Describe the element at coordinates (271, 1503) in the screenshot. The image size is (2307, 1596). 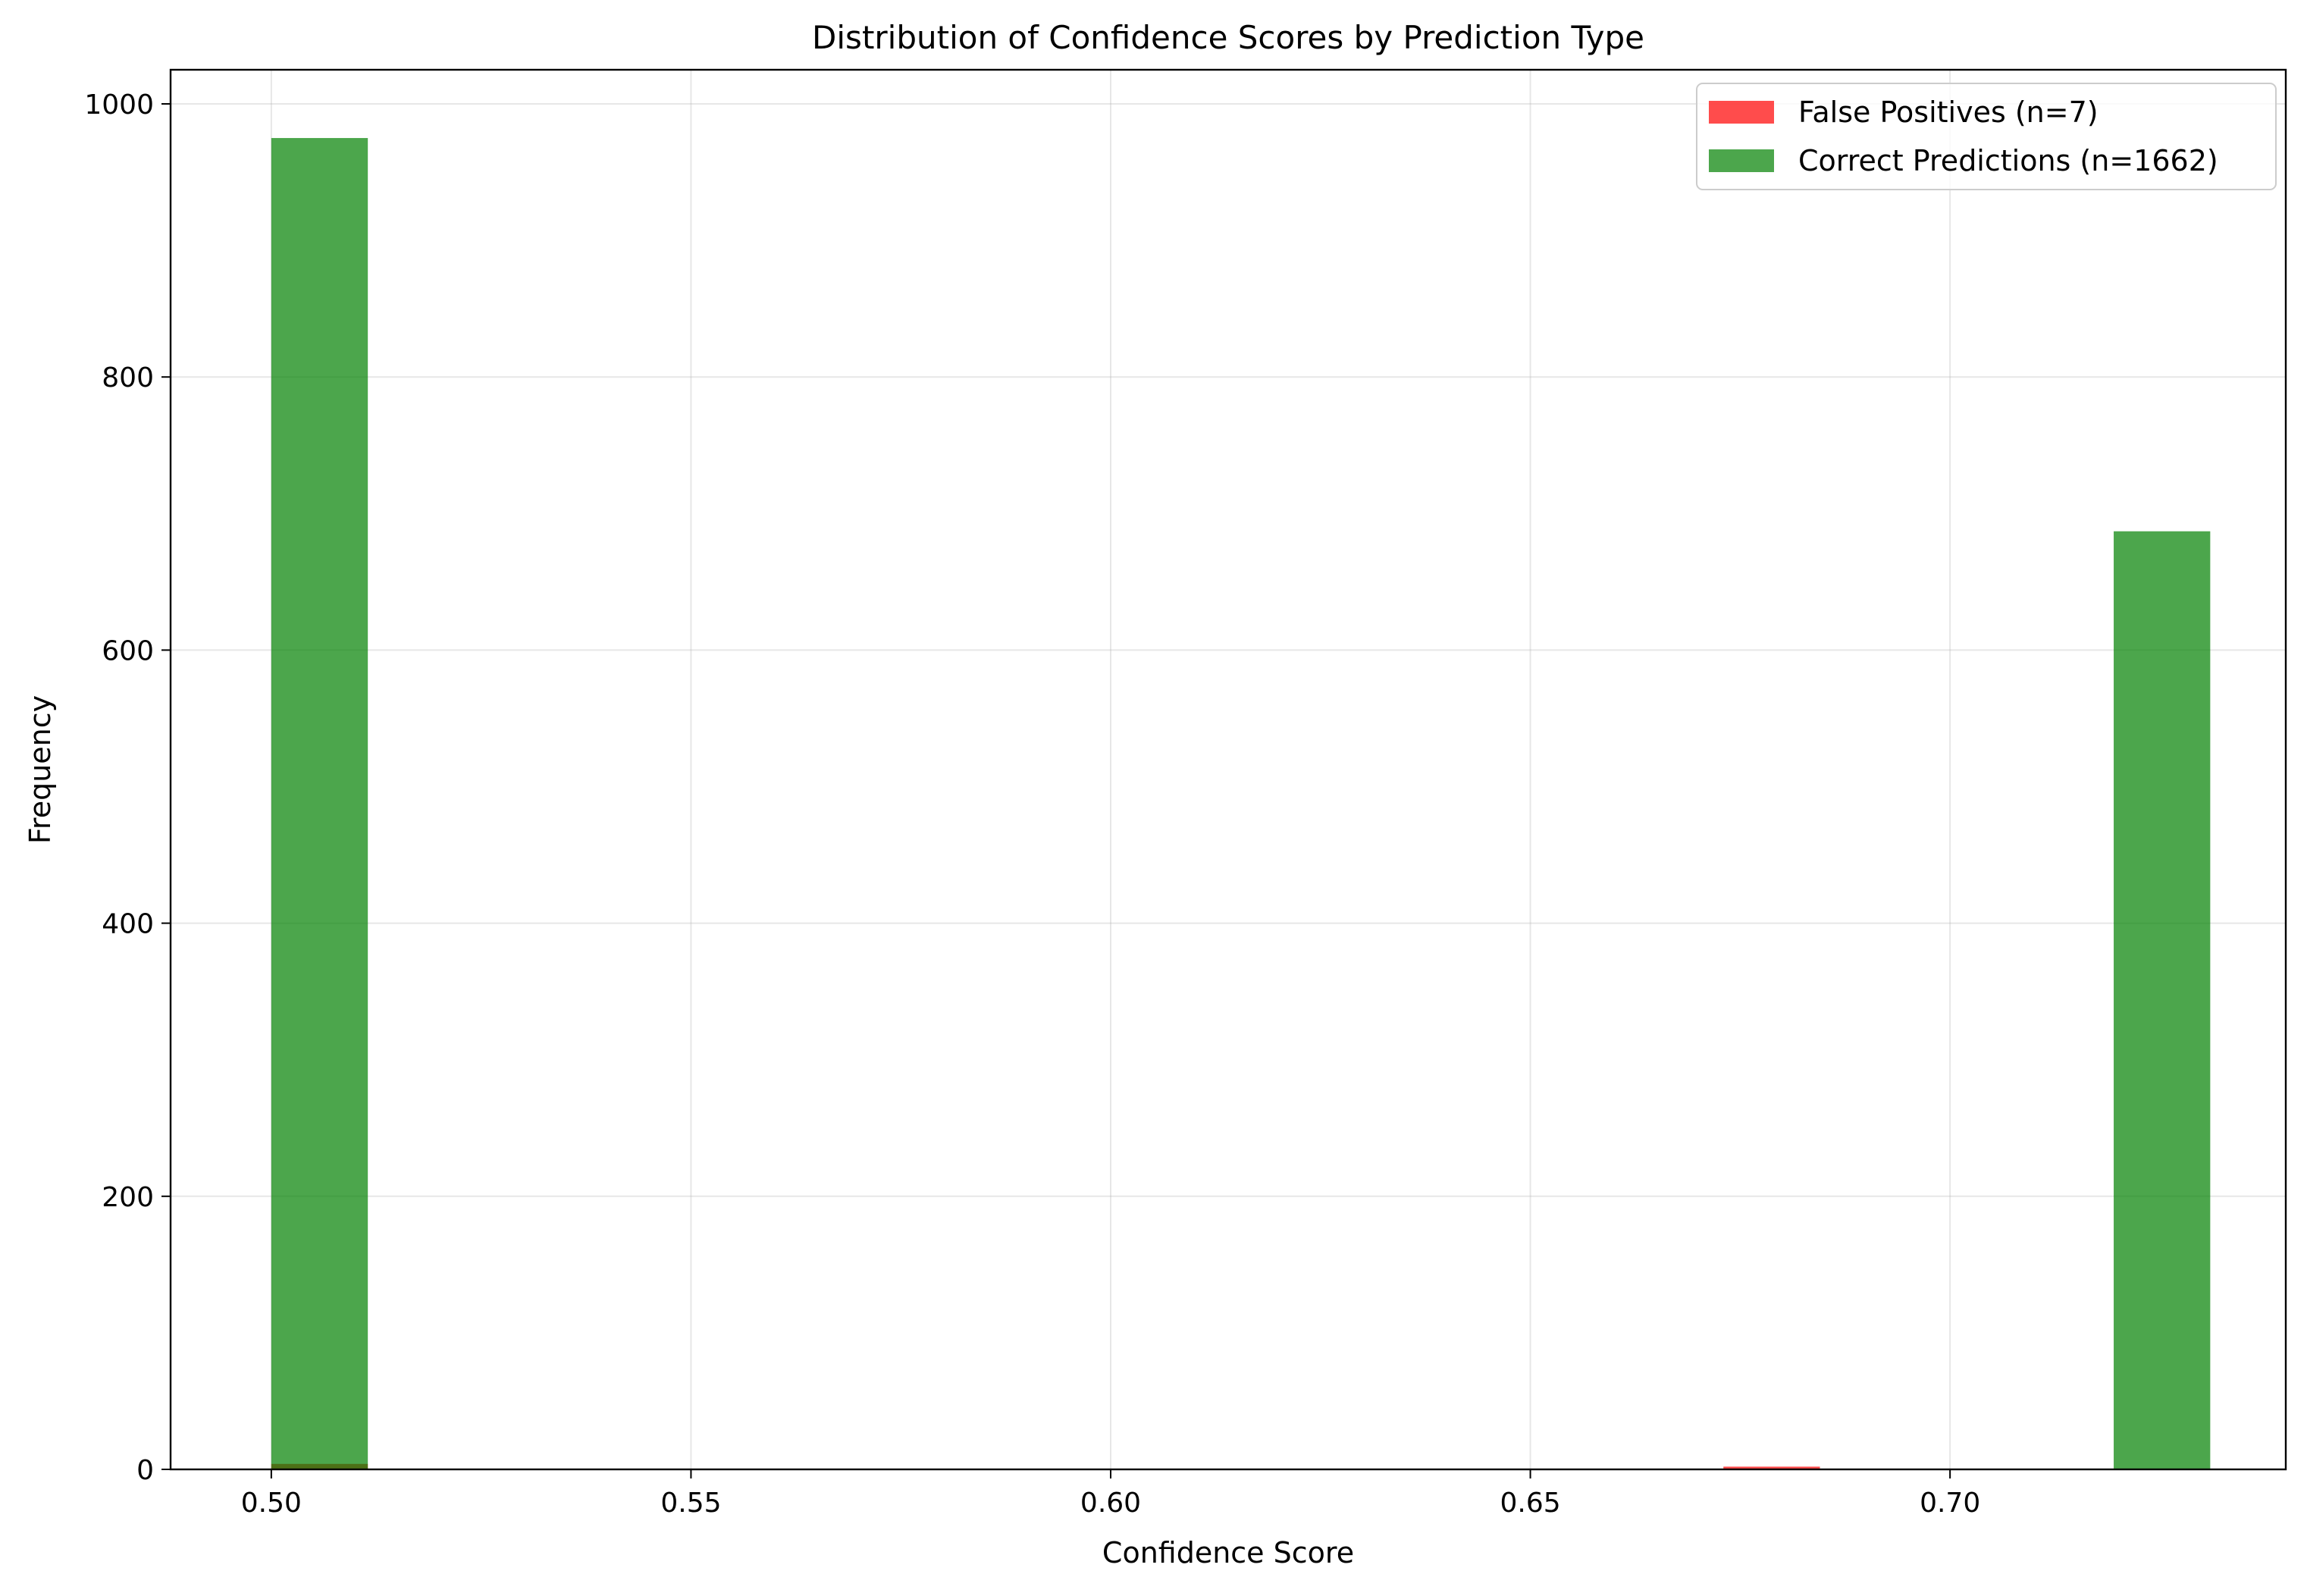
I see `x-tick-label: 0.50` at that location.